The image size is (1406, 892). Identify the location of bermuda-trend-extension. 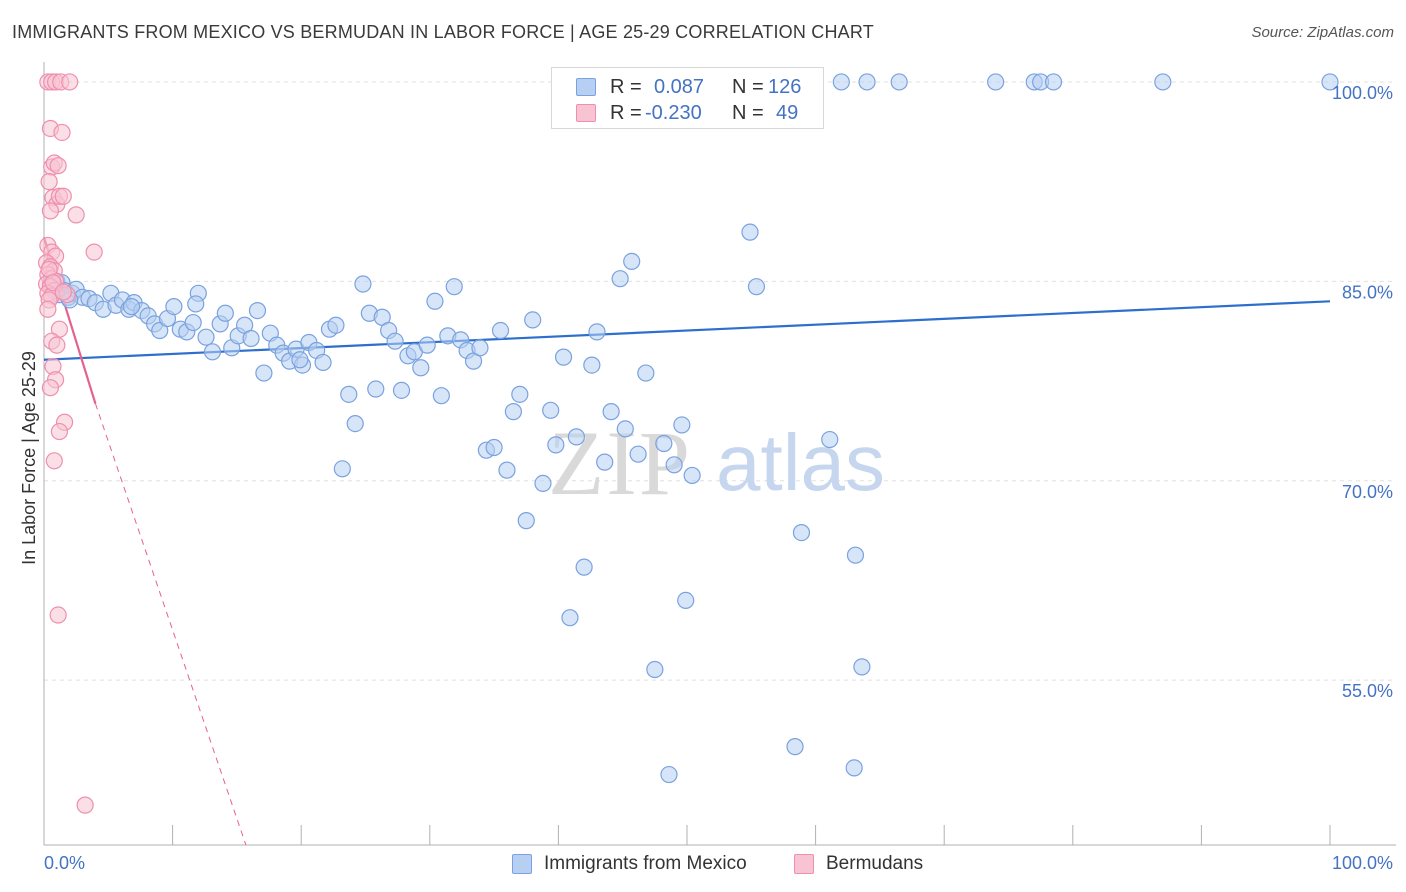
(170, 624).